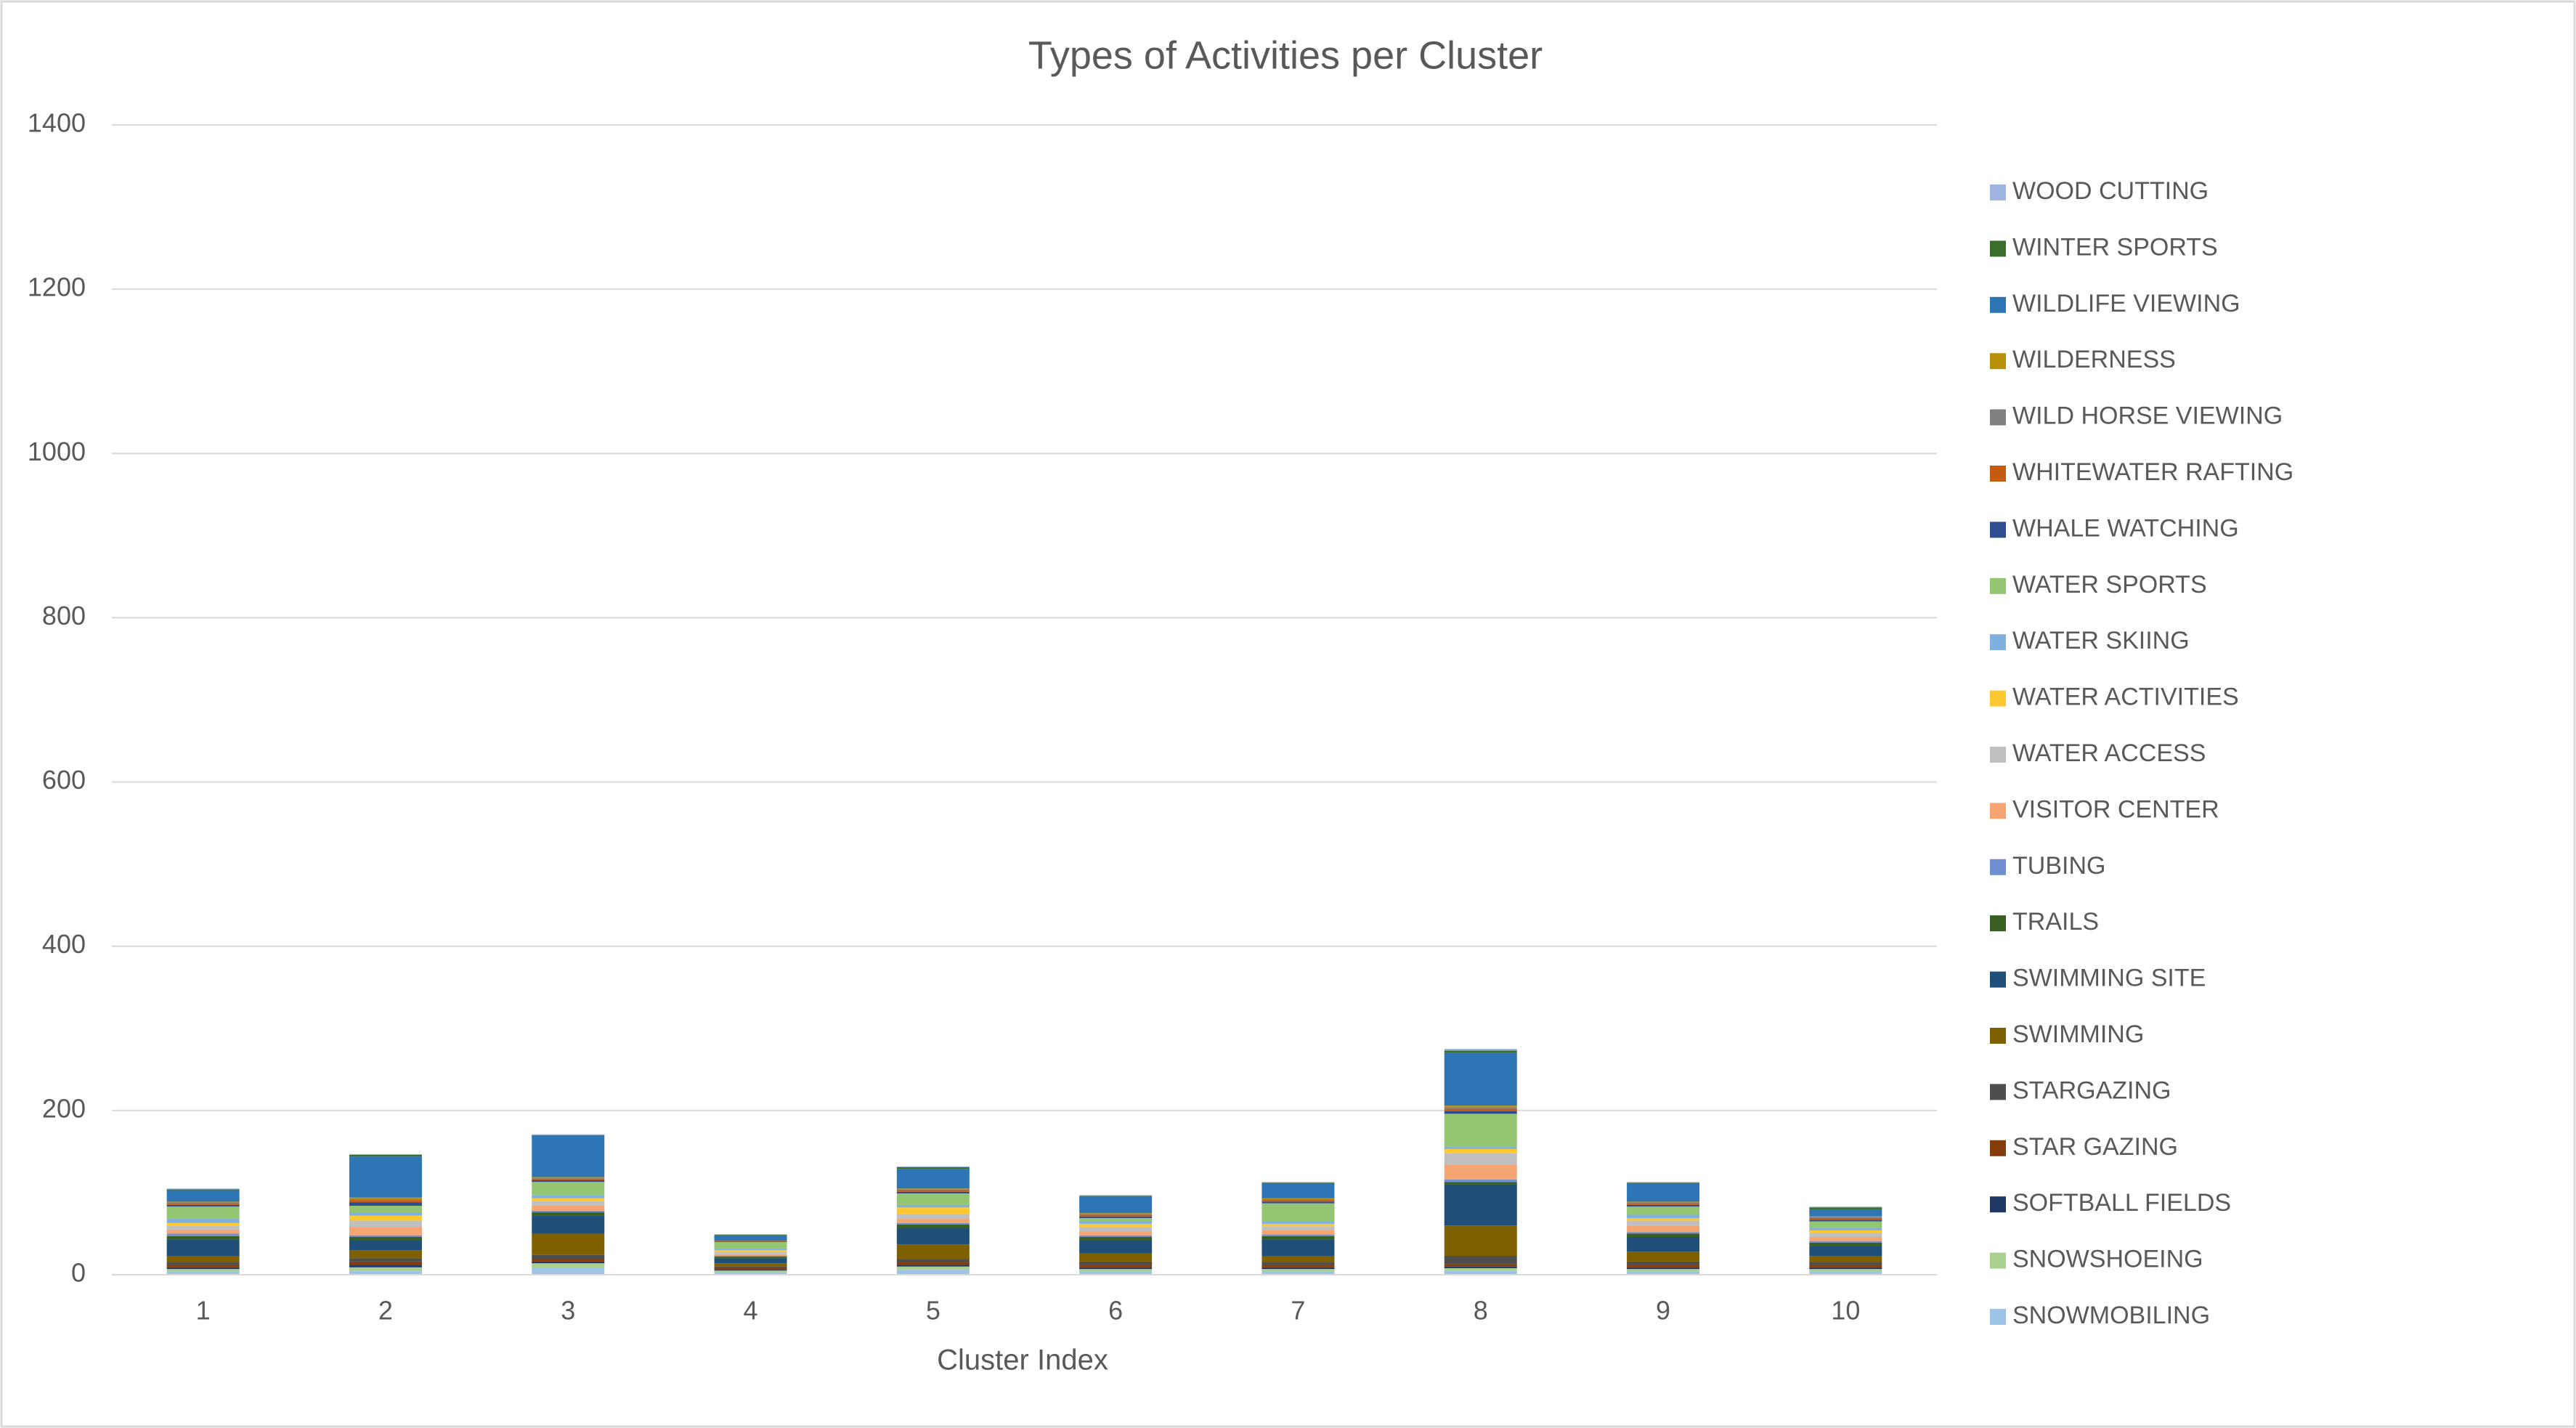 The height and width of the screenshot is (1428, 2576). Describe the element at coordinates (64, 944) in the screenshot. I see `y-tick-label: 400` at that location.